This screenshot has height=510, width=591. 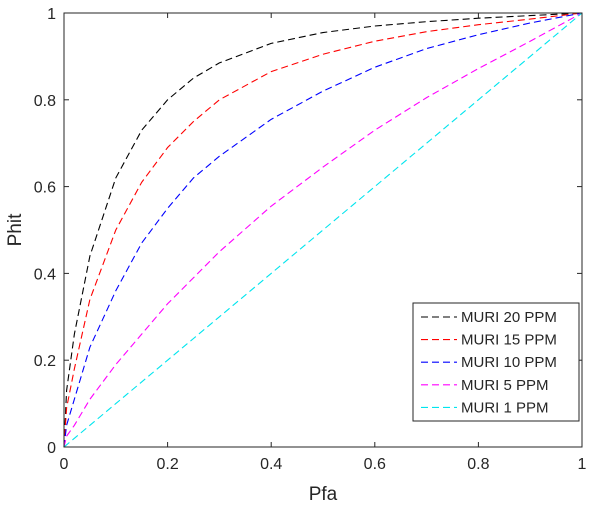 What do you see at coordinates (509, 362) in the screenshot?
I see `legend-label-3: MURI 10 PPM` at bounding box center [509, 362].